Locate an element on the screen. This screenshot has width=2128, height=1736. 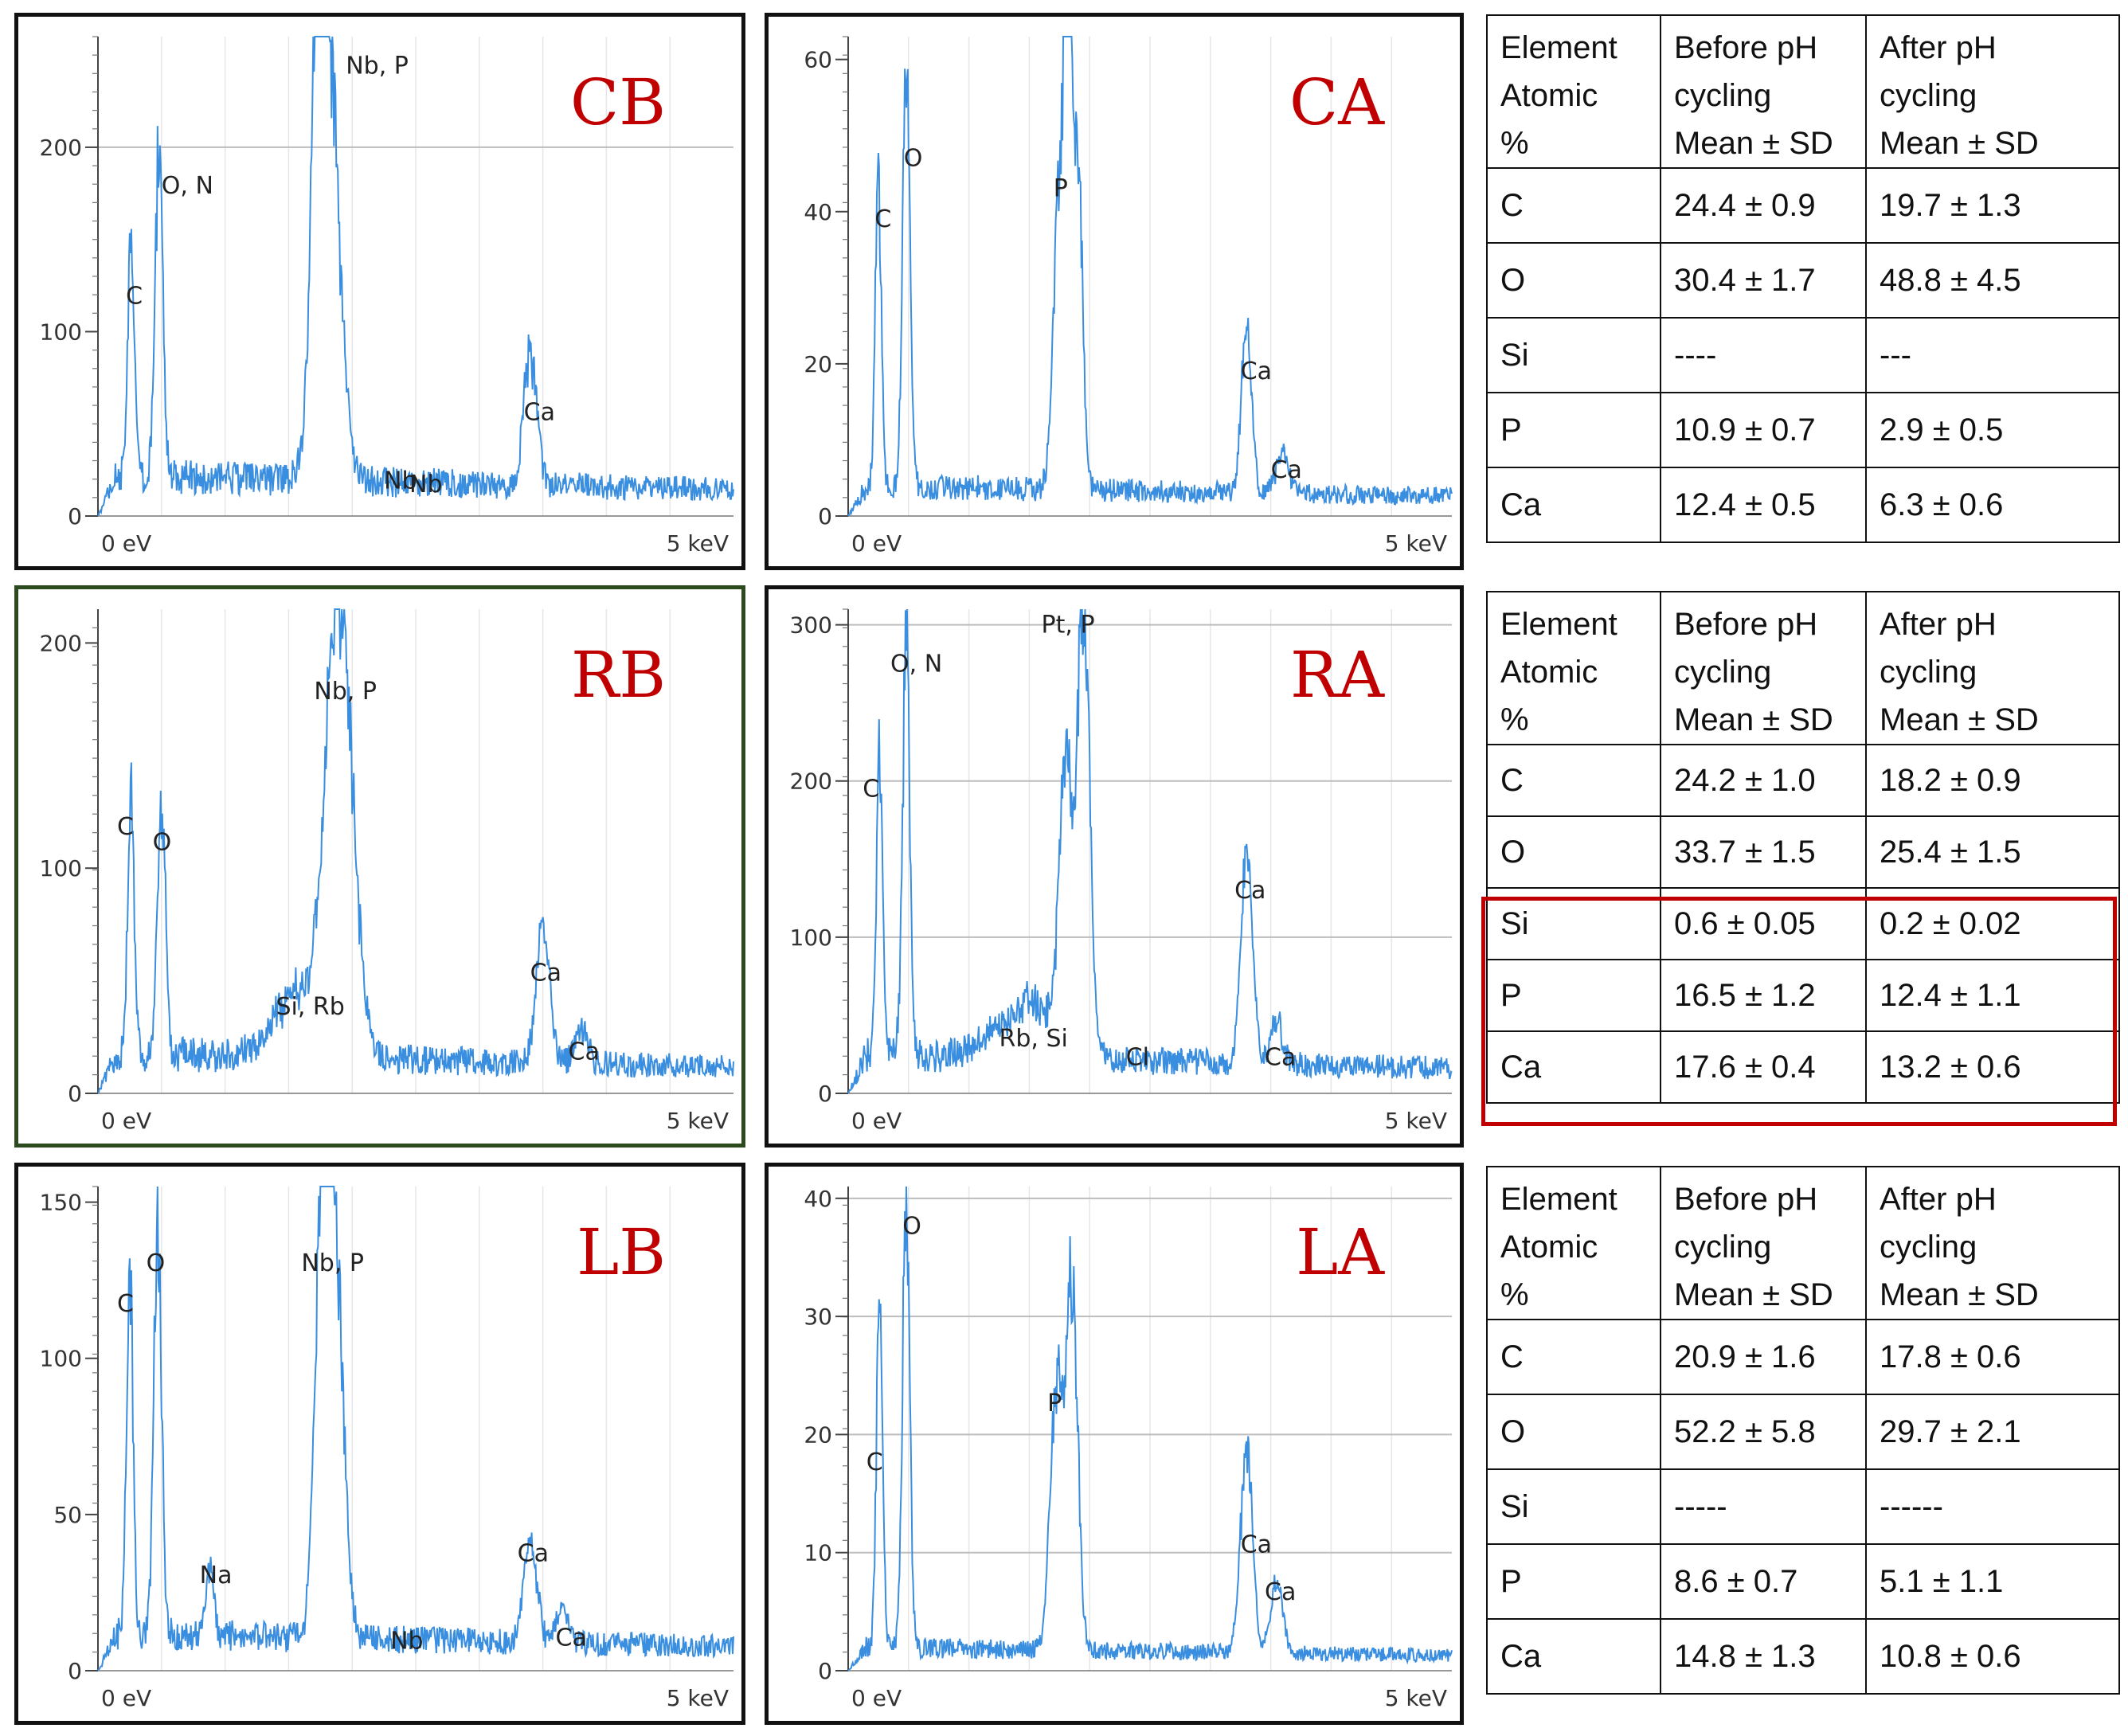
y-tick-label: 40 is located at coordinates (818, 1199).